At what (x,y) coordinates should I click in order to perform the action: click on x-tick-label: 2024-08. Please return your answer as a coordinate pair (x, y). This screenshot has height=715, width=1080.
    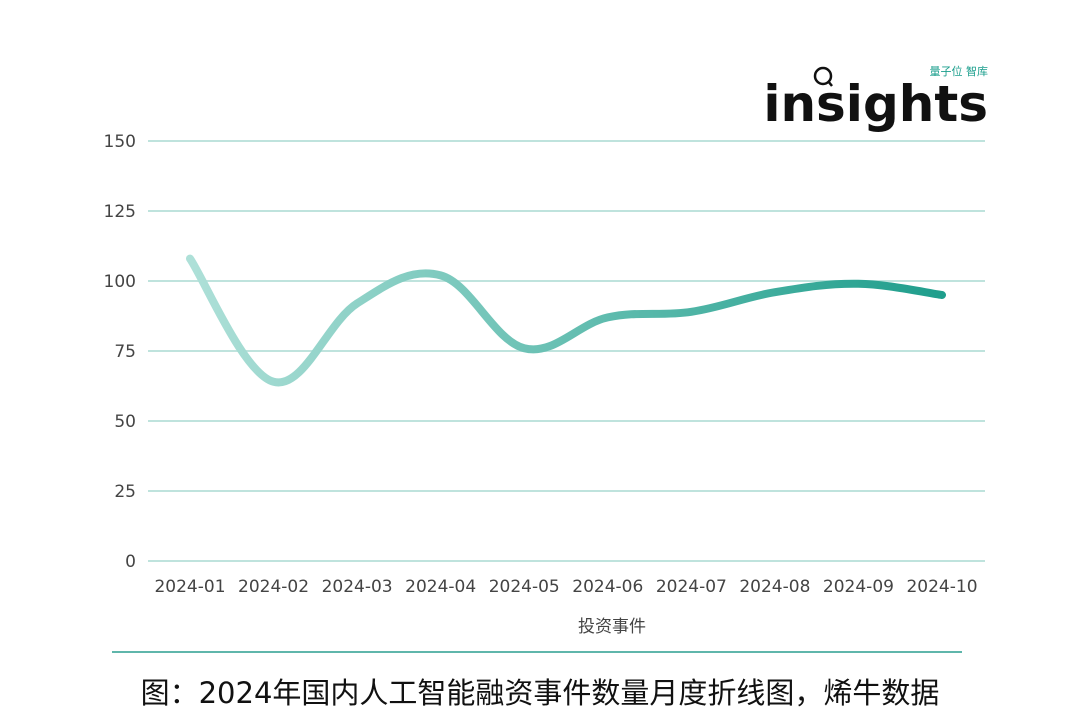
    Looking at the image, I should click on (774, 587).